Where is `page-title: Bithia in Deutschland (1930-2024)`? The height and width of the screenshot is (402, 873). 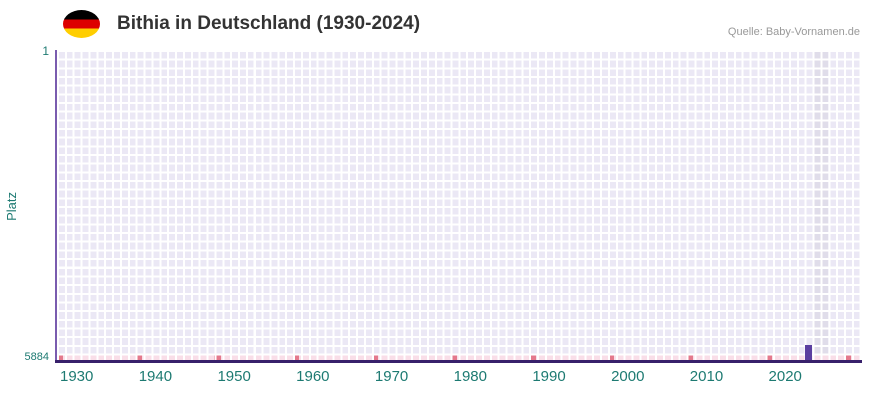
page-title: Bithia in Deutschland (1930-2024) is located at coordinates (269, 23).